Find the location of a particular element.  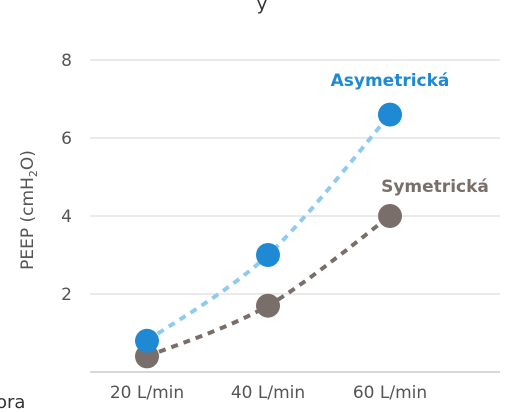

footer-fragment: ora is located at coordinates (12, 402).